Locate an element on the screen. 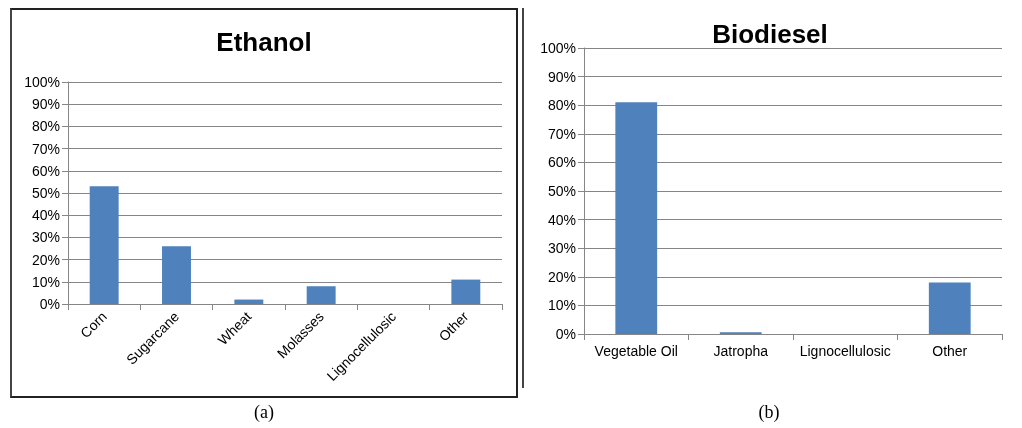  text: (a) is located at coordinates (264, 412).